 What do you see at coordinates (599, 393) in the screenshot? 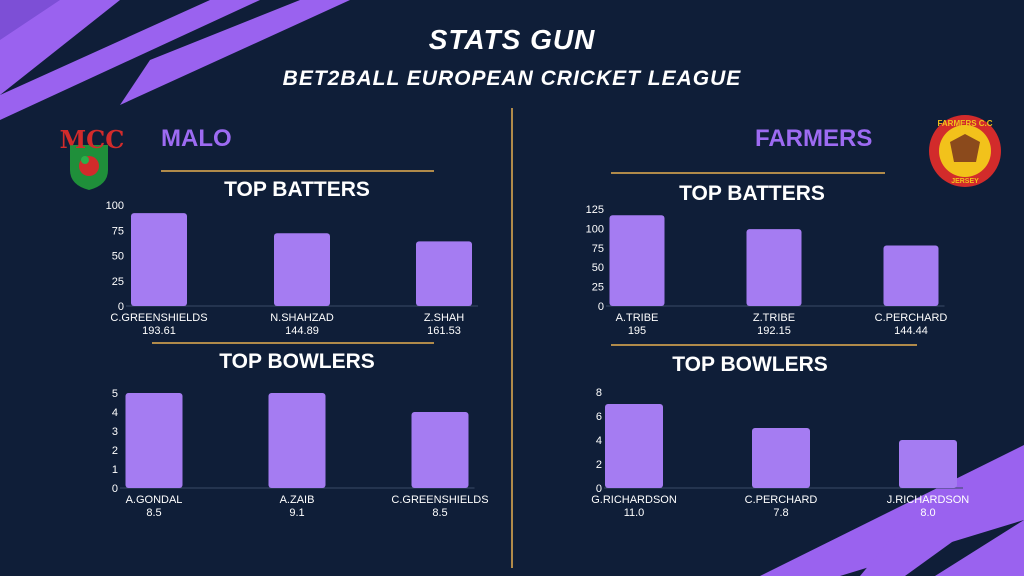
I see `chart-3-ytick-4: 8` at bounding box center [599, 393].